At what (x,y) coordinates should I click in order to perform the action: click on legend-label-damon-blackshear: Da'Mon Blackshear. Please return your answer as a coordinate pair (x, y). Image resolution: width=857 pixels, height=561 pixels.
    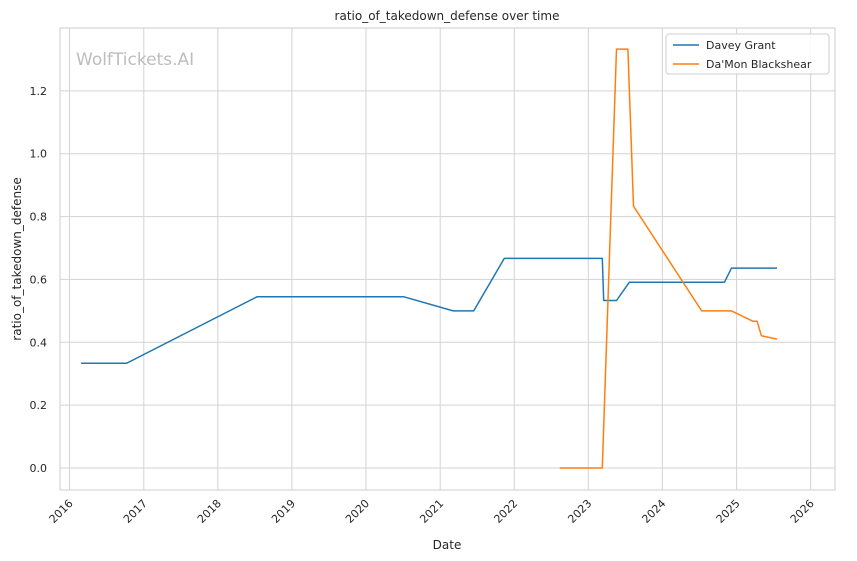
    Looking at the image, I should click on (759, 64).